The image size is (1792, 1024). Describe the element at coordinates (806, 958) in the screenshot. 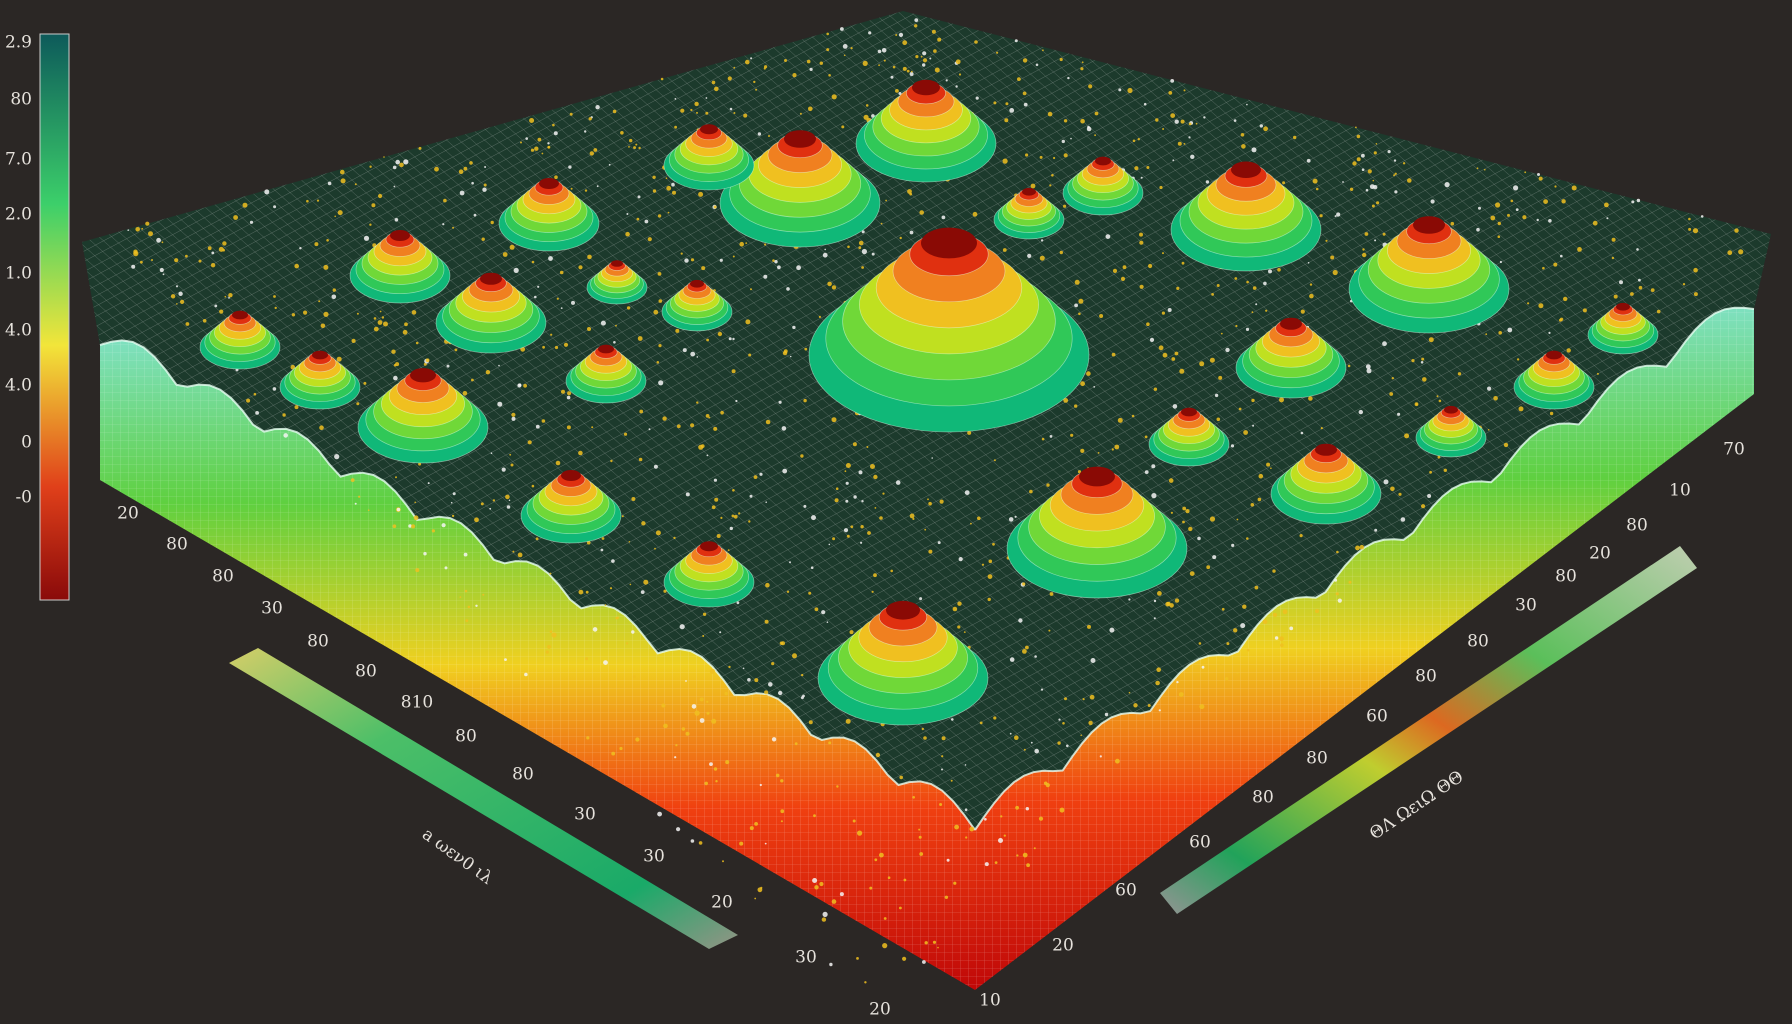

I see `left-axis-label: 30` at that location.